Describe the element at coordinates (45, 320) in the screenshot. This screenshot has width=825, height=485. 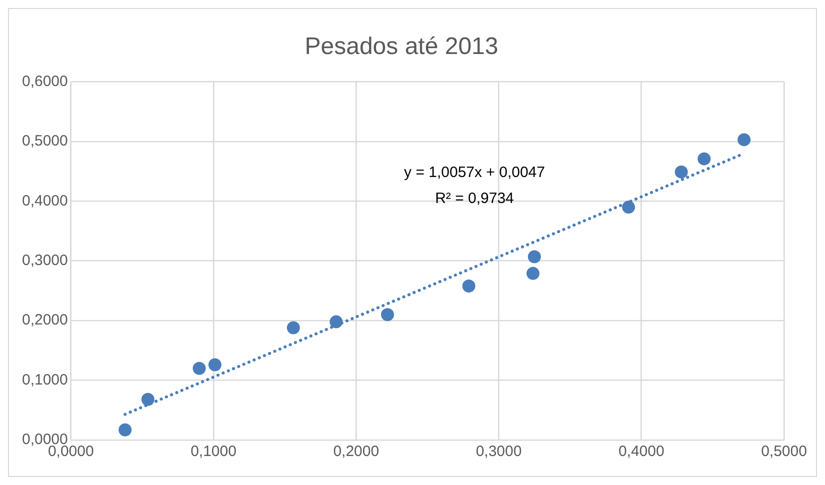
I see `y-tick-label: 0,2000` at that location.